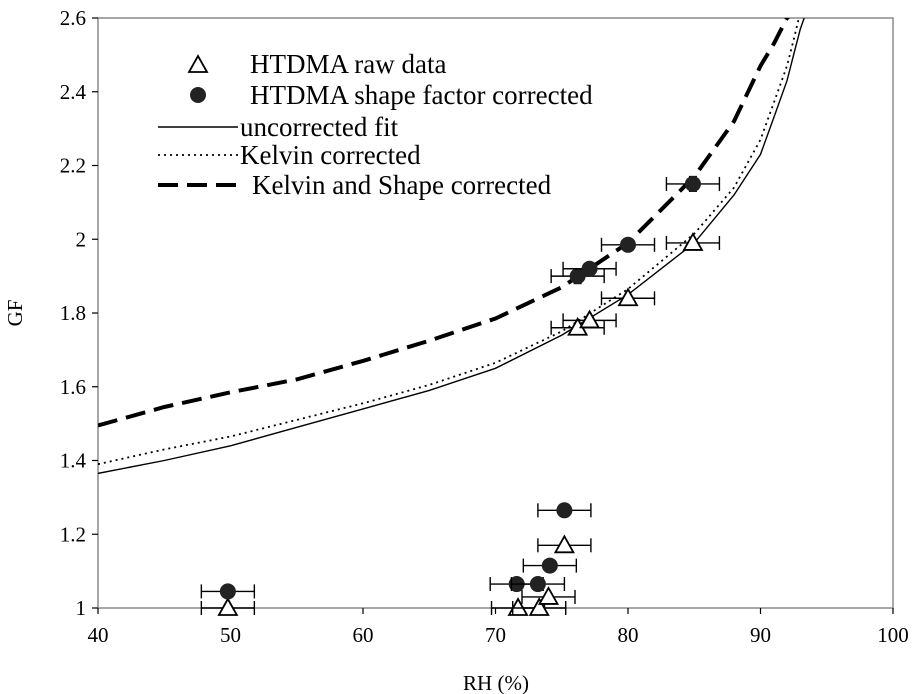 The height and width of the screenshot is (694, 916). I want to click on legend-item-shape: HTDMA shape factor corrected, so click(391, 95).